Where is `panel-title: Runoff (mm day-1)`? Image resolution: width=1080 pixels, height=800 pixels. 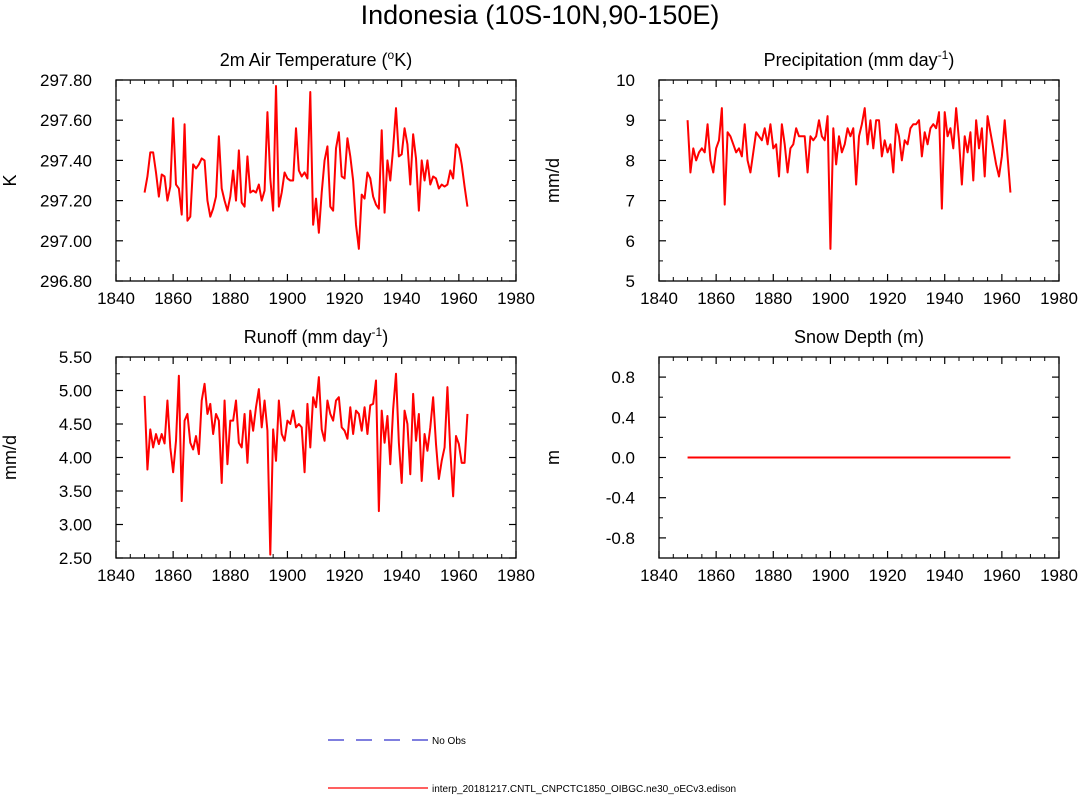
panel-title: Runoff (mm day-1) is located at coordinates (316, 336).